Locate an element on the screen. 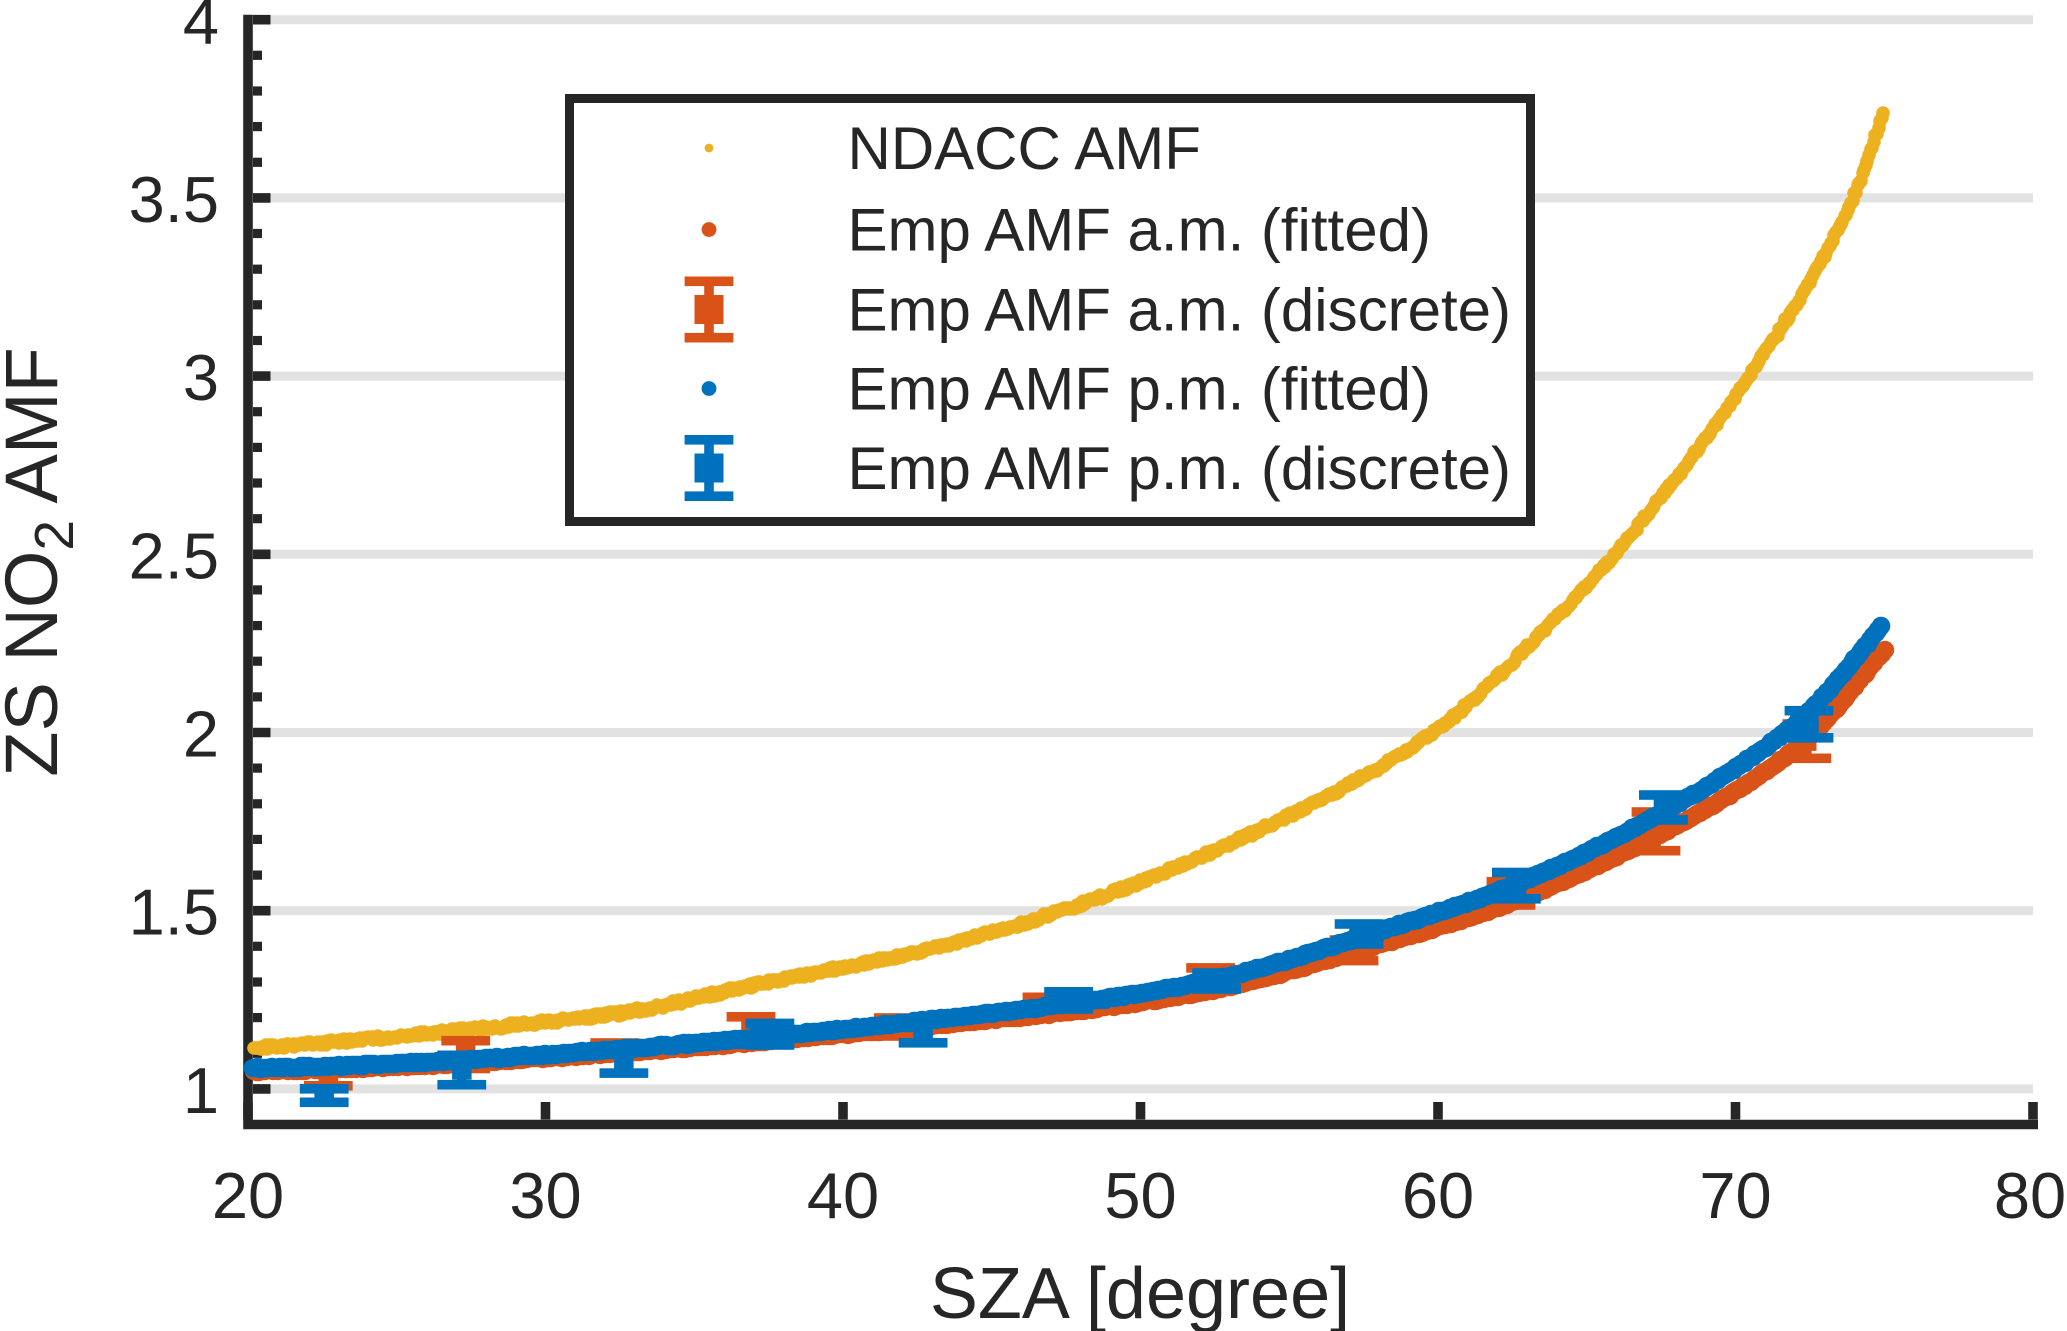  svg-text: 3.5 is located at coordinates (174, 199).